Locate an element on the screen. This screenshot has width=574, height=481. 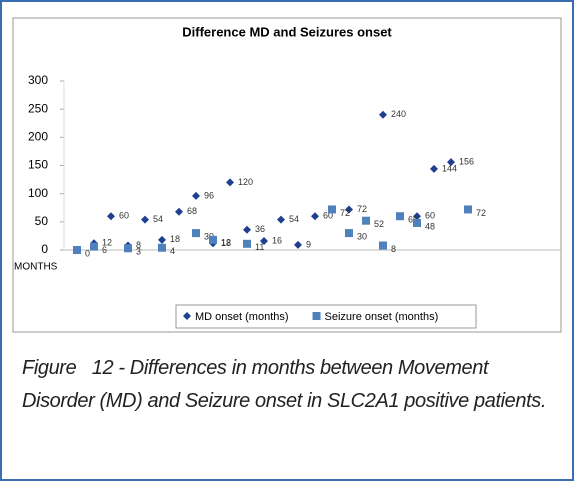
data-label: 36 is located at coordinates (260, 229).